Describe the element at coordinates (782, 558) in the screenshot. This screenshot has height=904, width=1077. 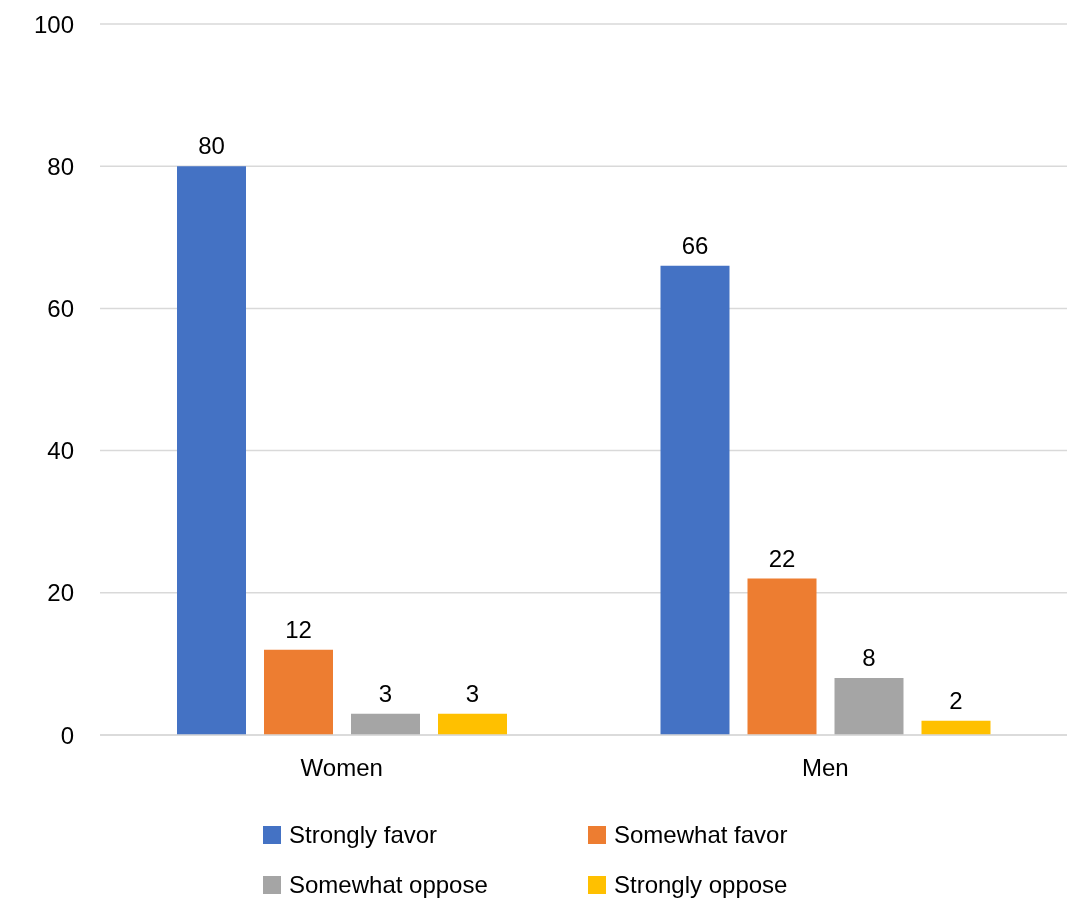
I see `data-label: 22` at that location.